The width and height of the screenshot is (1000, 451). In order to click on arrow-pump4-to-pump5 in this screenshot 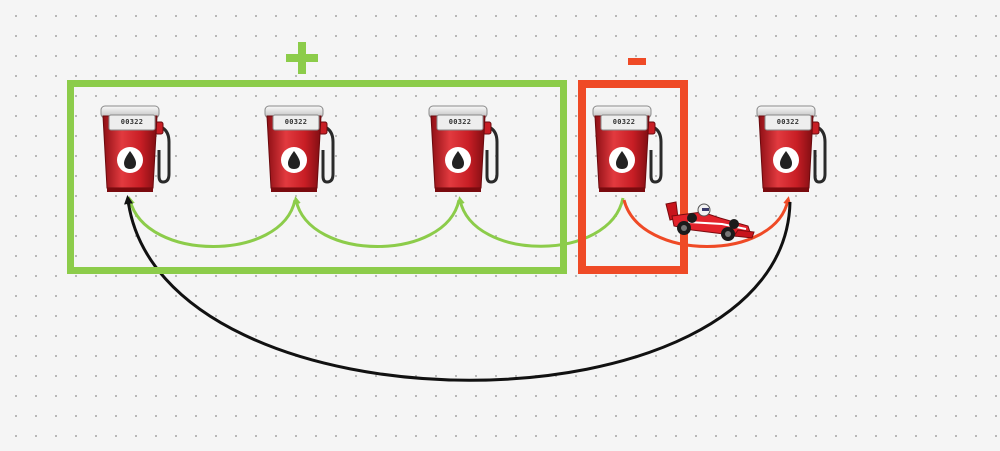, I will do `click(707, 222)`.